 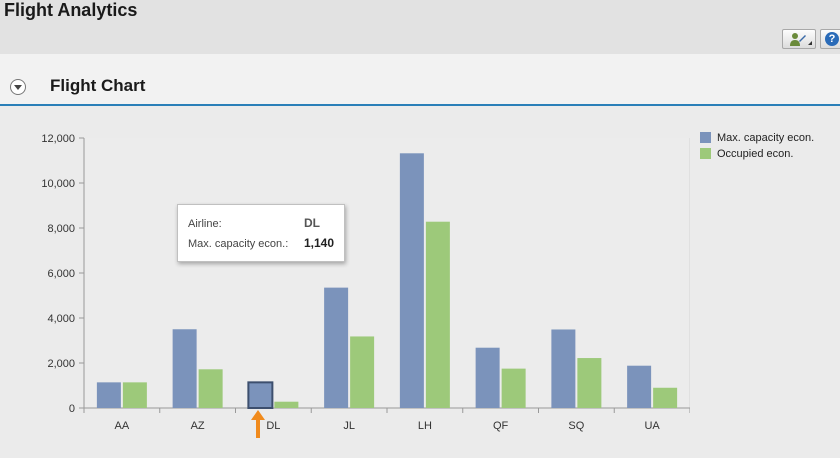 What do you see at coordinates (198, 426) in the screenshot?
I see `x-tick-label-az: AZ` at bounding box center [198, 426].